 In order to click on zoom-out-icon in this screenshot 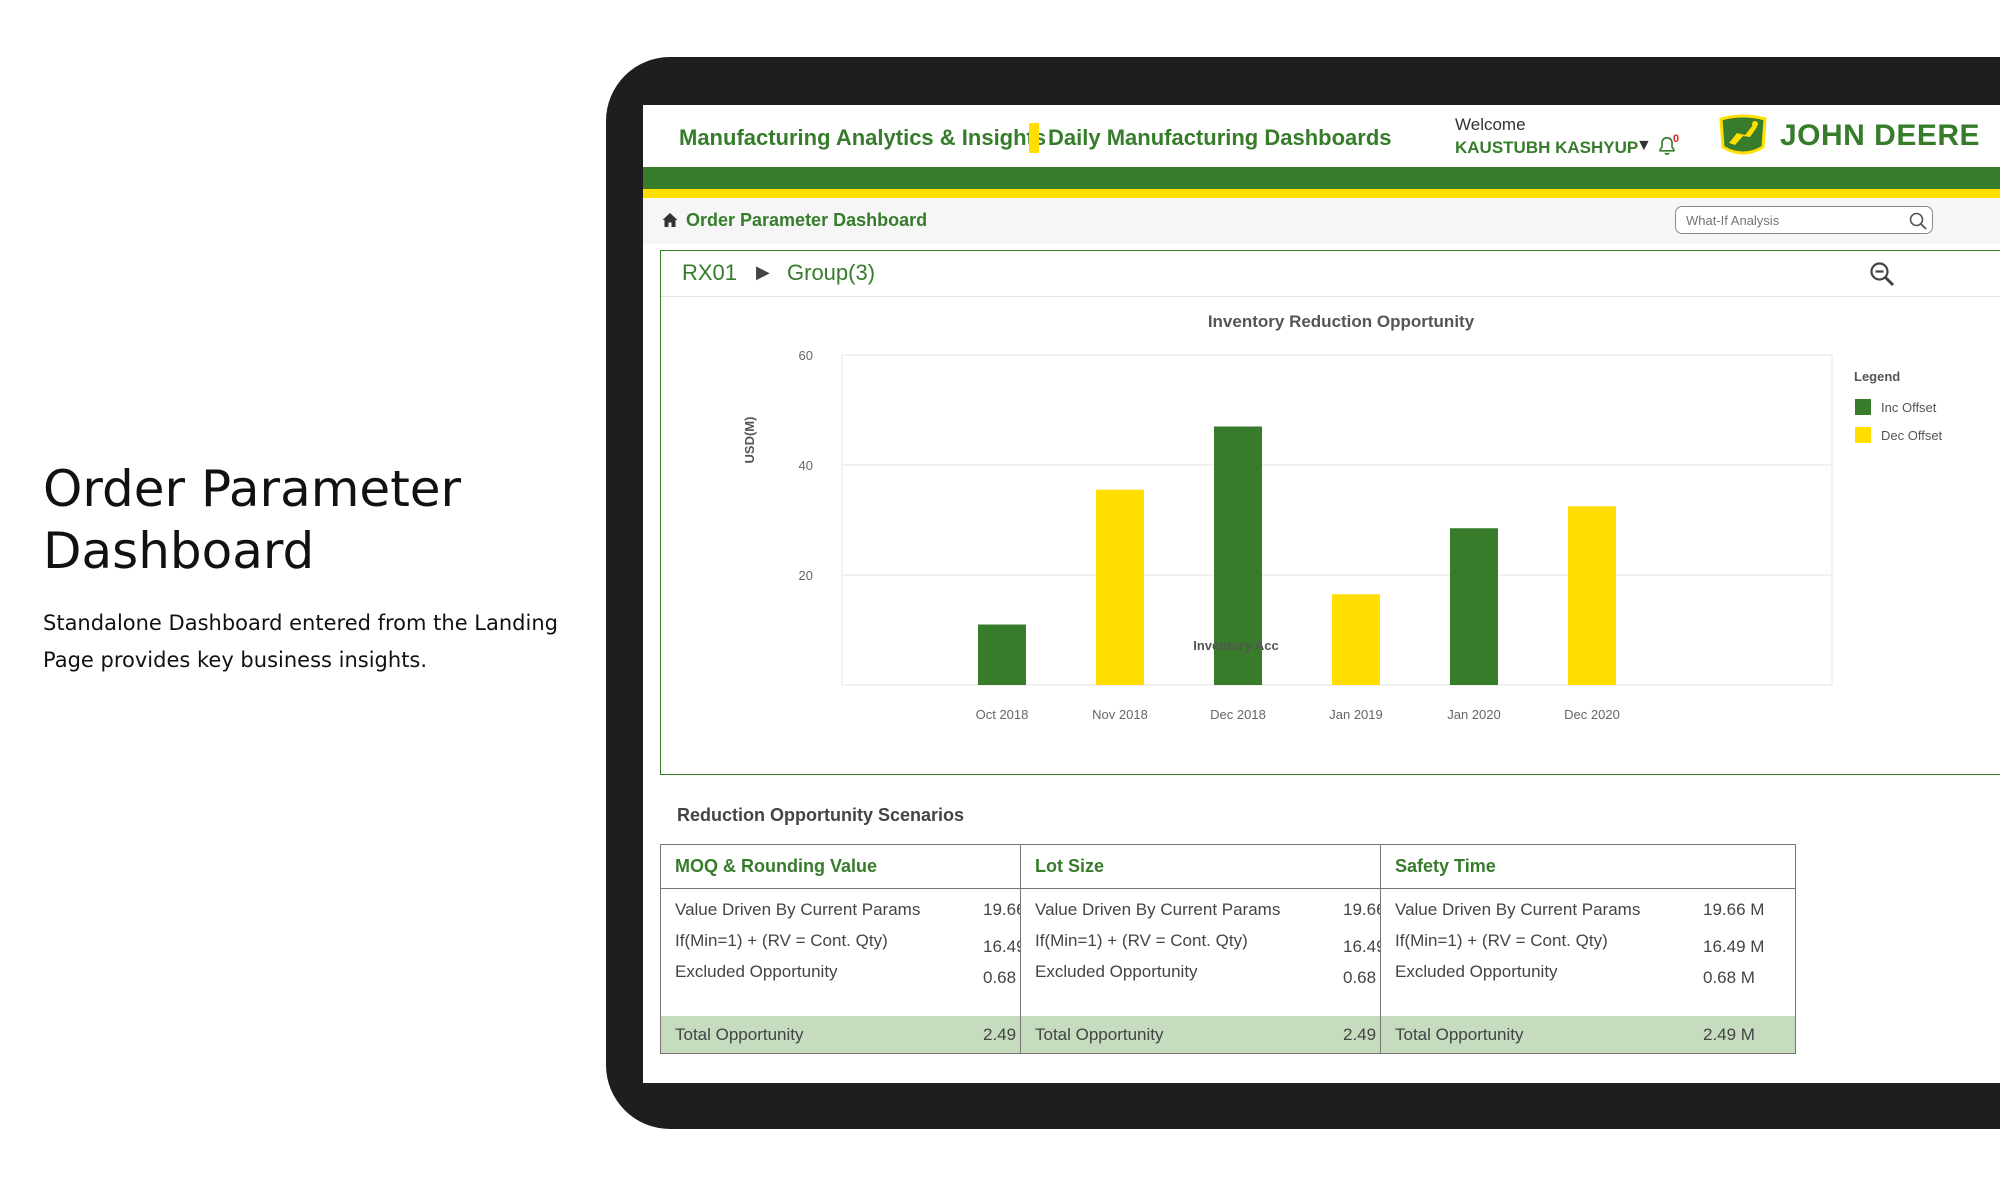, I will do `click(1882, 274)`.